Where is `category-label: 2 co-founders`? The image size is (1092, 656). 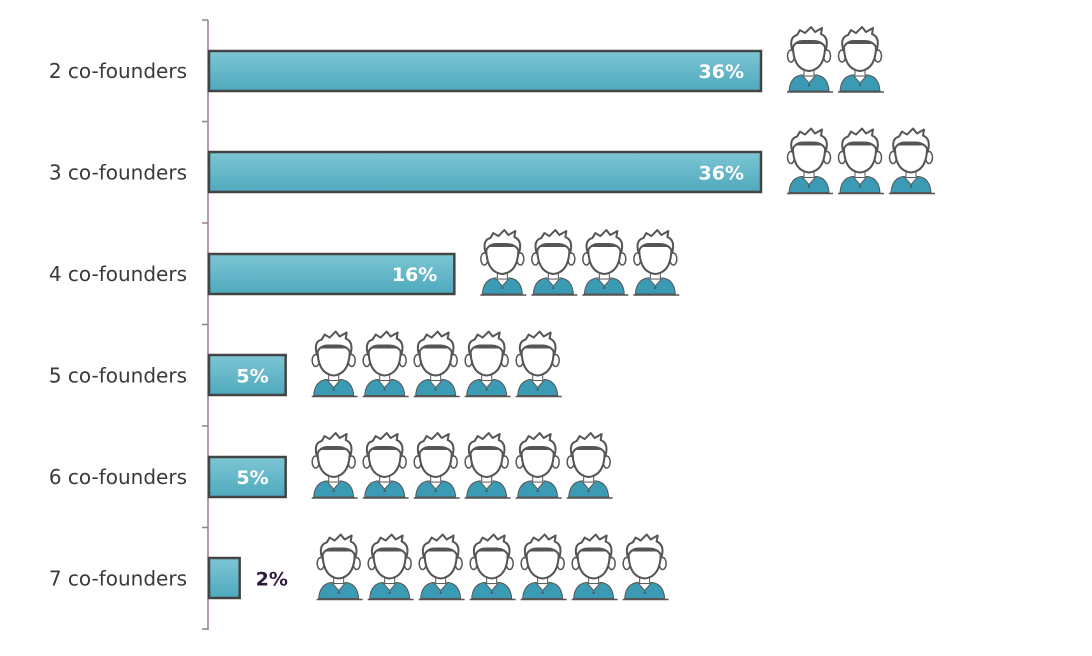 category-label: 2 co-founders is located at coordinates (118, 71).